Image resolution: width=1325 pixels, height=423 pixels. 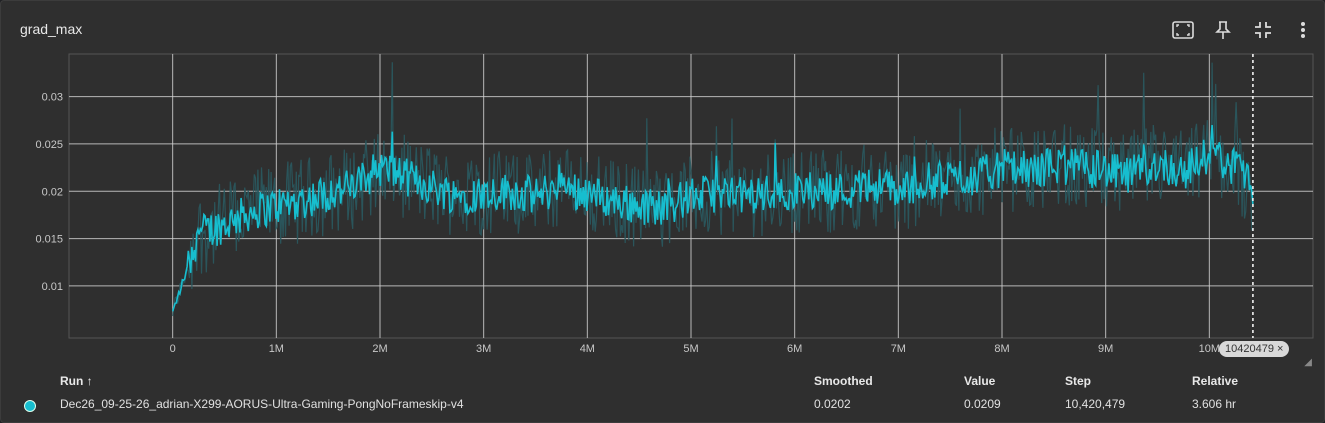 What do you see at coordinates (980, 381) in the screenshot?
I see `header-value: Value` at bounding box center [980, 381].